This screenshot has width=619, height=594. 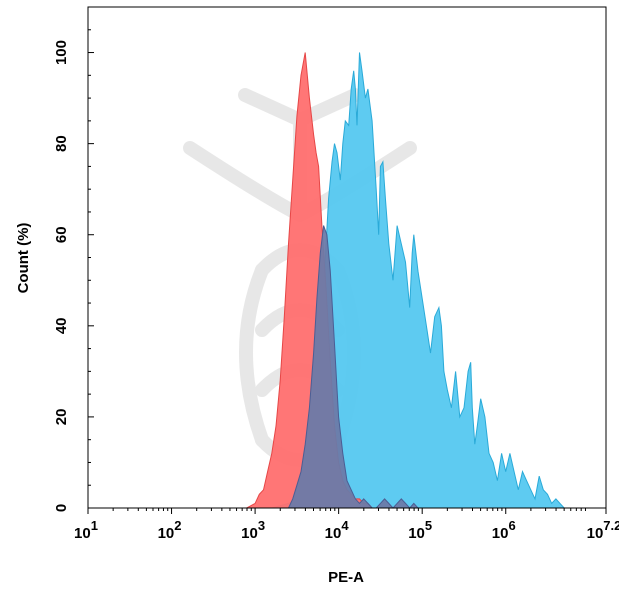 What do you see at coordinates (170, 530) in the screenshot?
I see `x-tick-label: 10²` at bounding box center [170, 530].